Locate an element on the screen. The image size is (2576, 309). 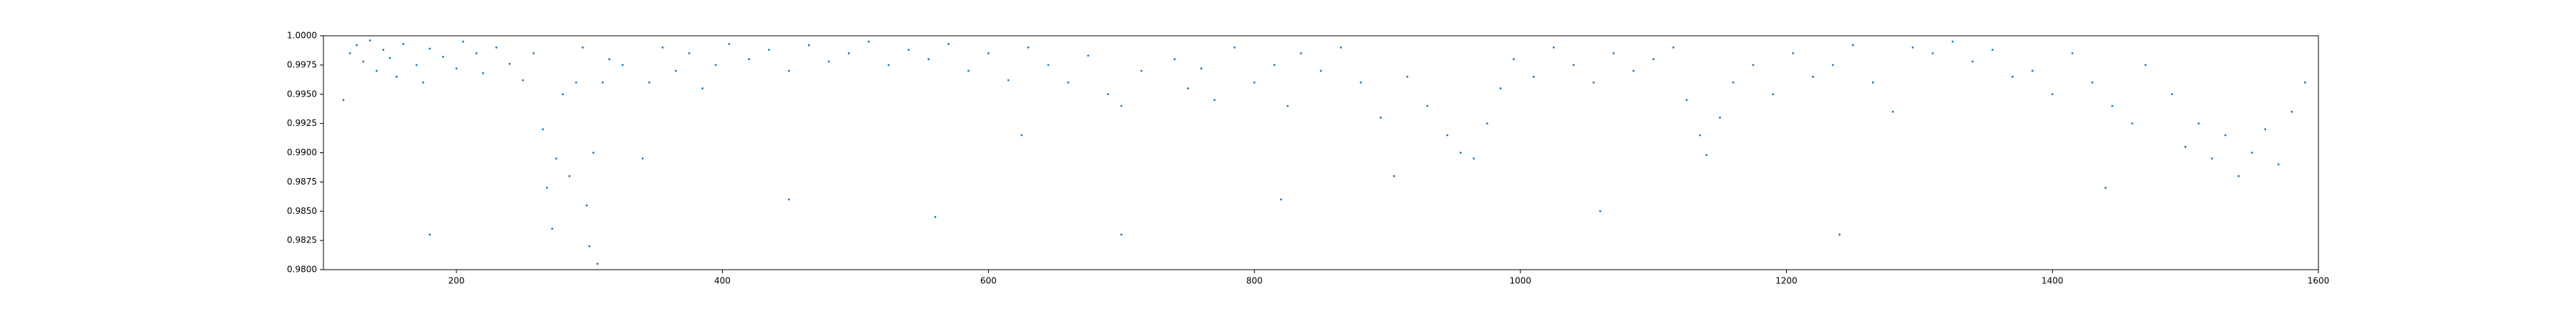
y-tick-label: 0.9800 is located at coordinates (302, 270).